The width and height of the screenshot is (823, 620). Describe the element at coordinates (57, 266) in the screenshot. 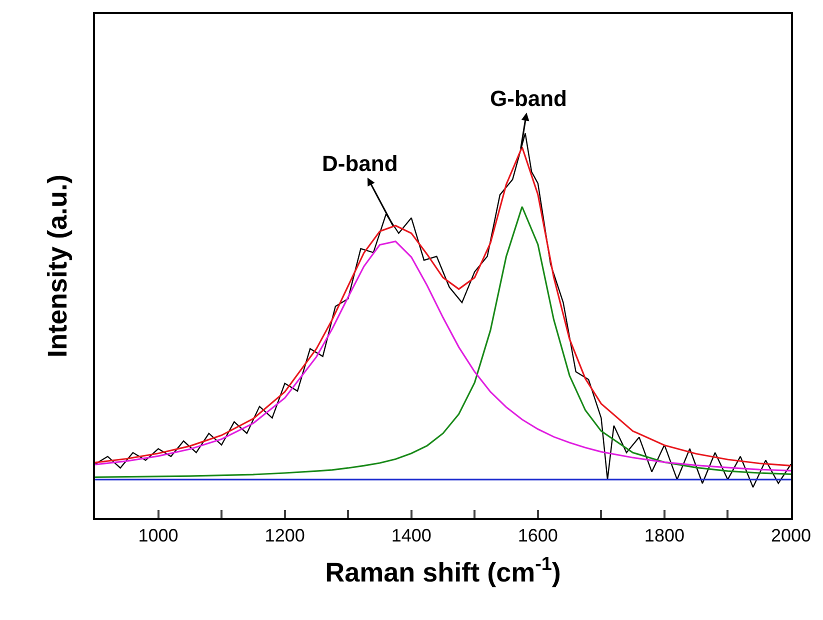

I see `y-axis-title: Intensity (a.u.)` at that location.